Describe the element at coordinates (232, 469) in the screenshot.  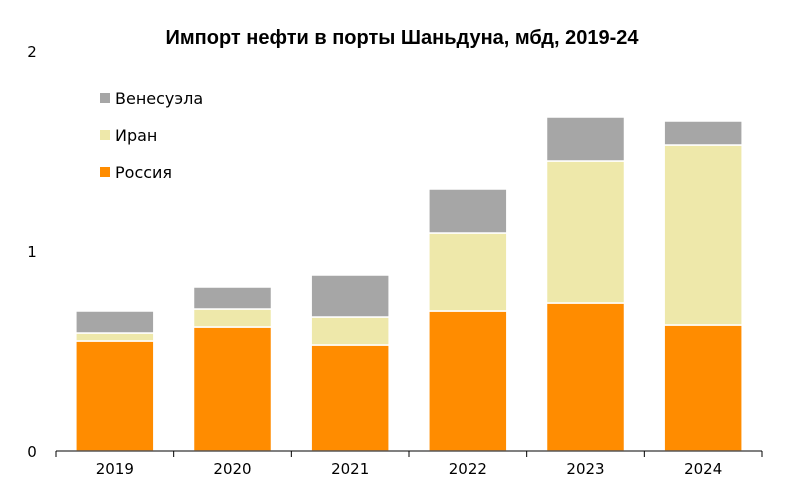
I see `x-tick-label: 2020` at that location.